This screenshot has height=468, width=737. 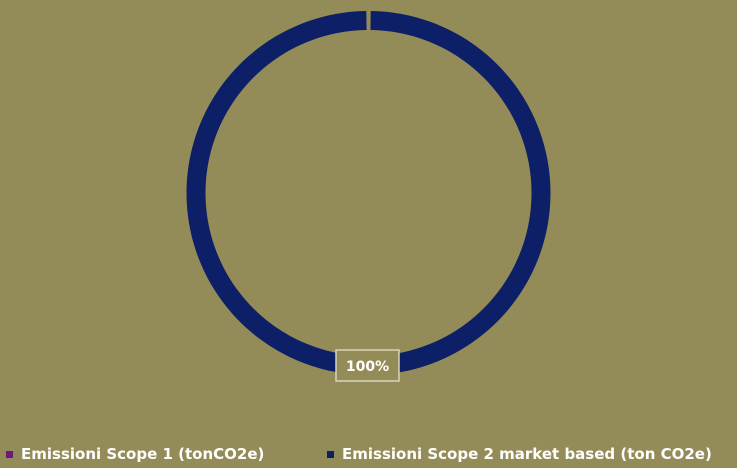 I want to click on legend-item-scope1: Emissioni Scope 1 (tonCO2e), so click(x=135, y=454).